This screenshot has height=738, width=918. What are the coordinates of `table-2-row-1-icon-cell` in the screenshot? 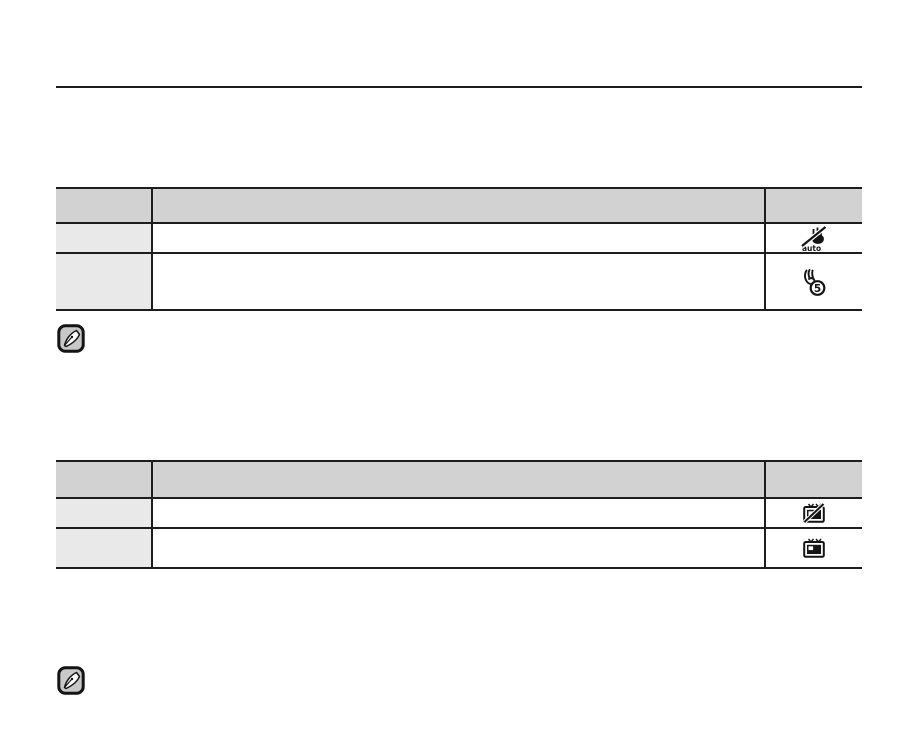 It's located at (814, 513).